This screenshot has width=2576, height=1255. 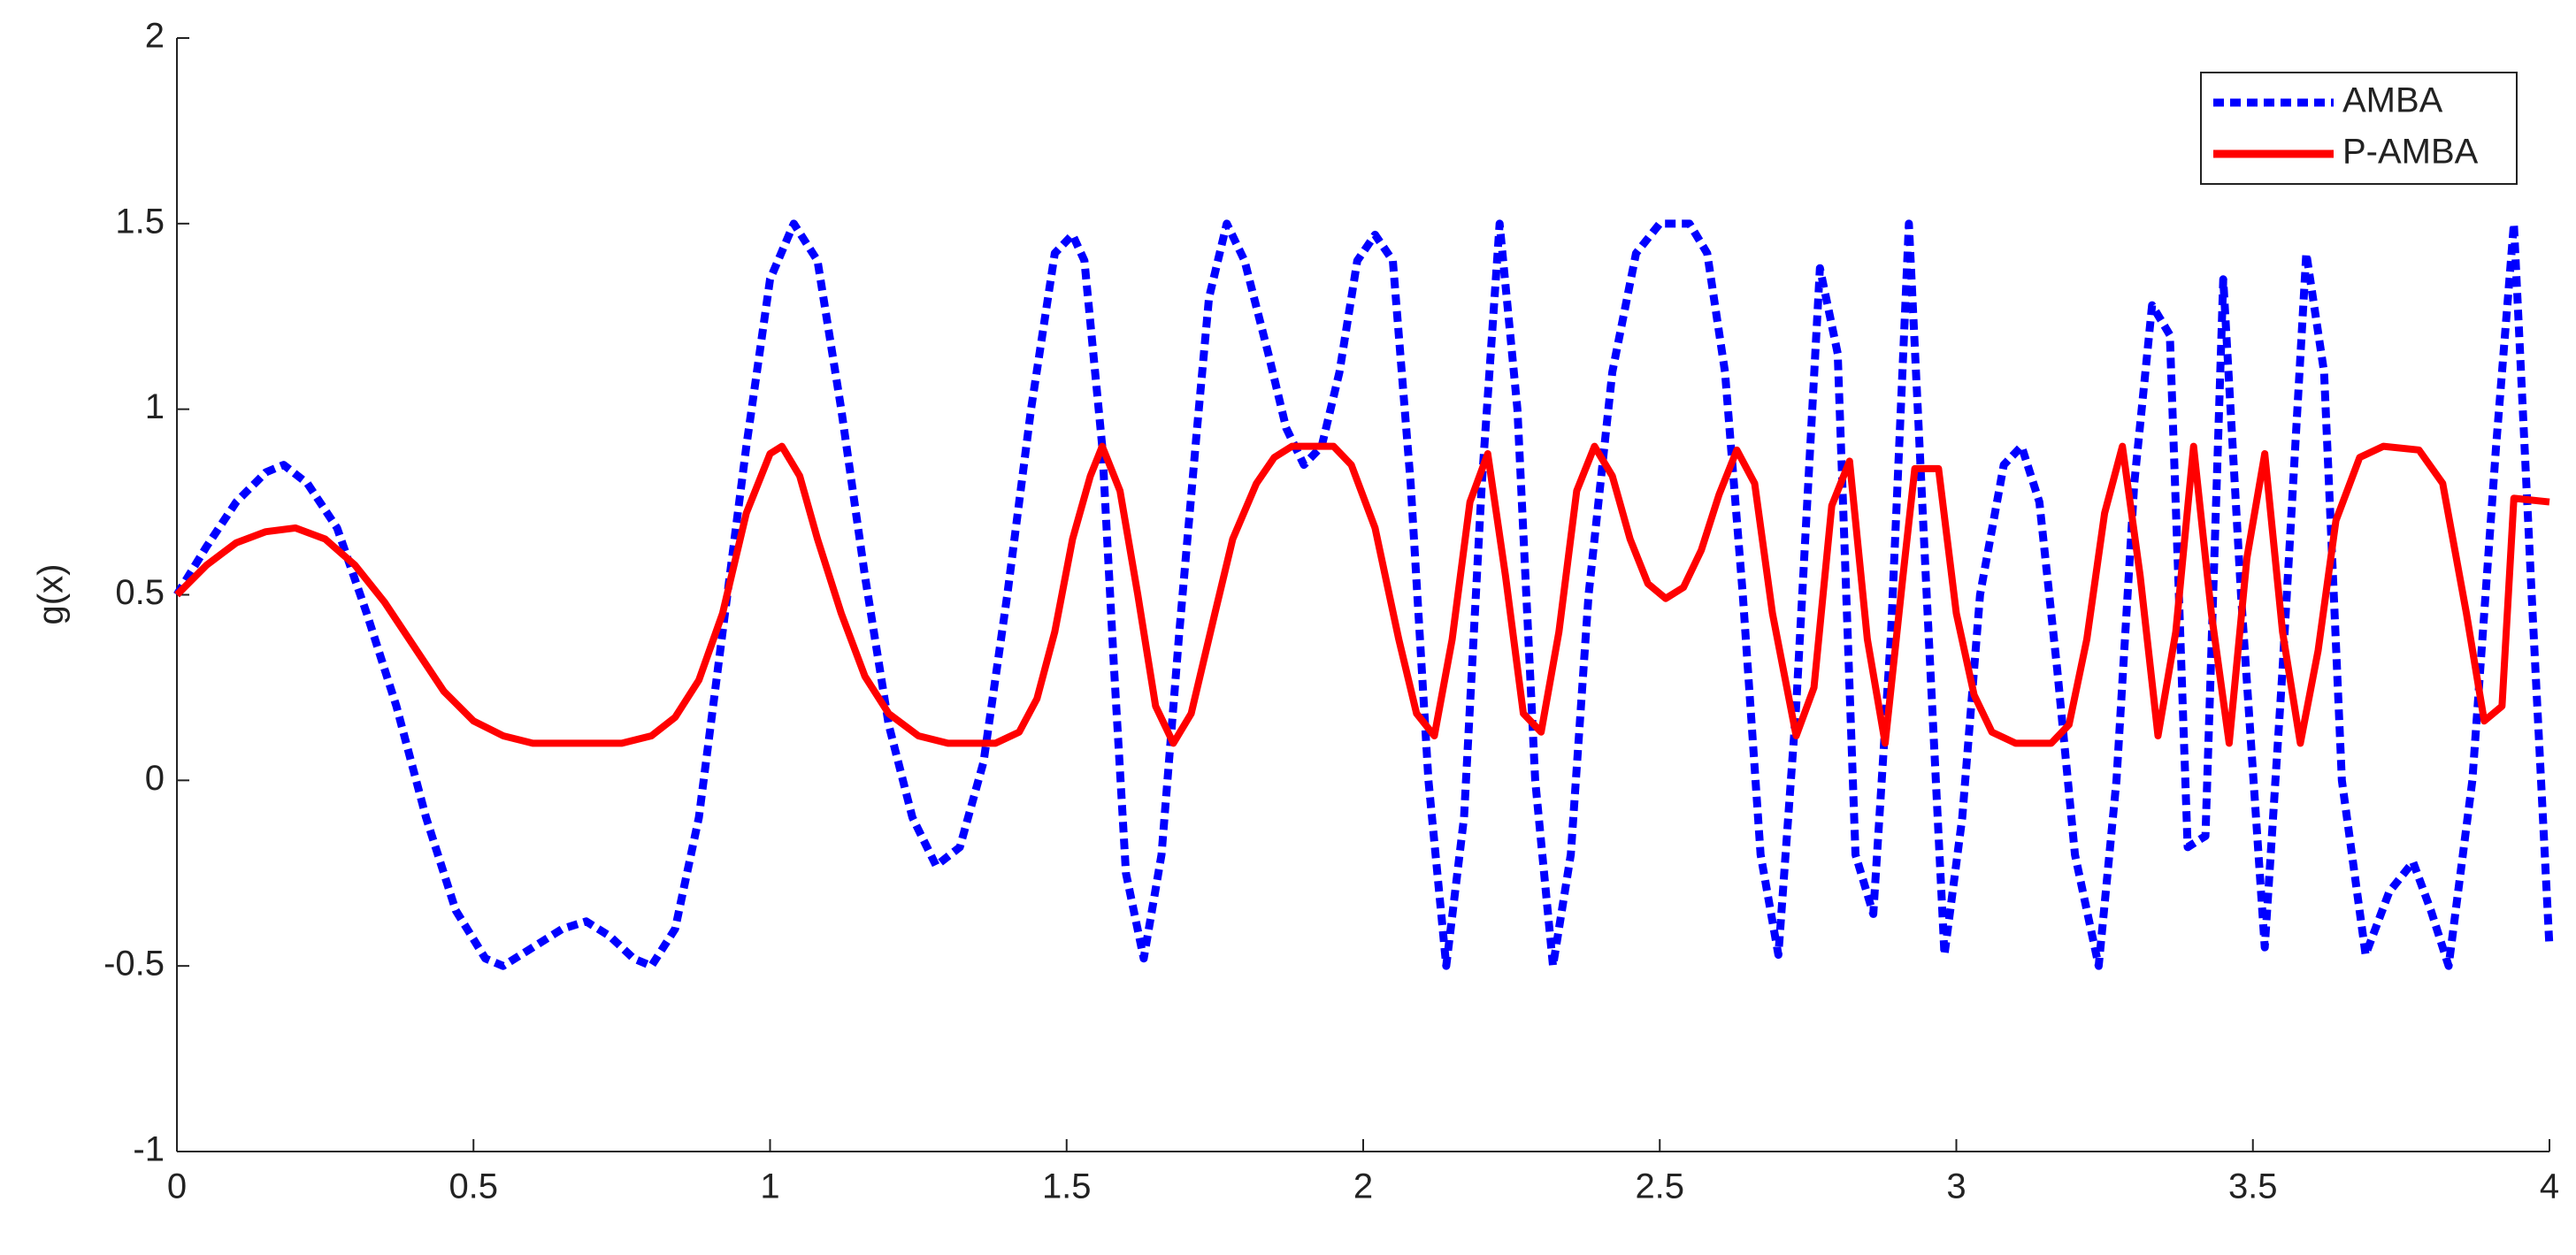 I want to click on y-tick-label: 1.5, so click(x=140, y=221).